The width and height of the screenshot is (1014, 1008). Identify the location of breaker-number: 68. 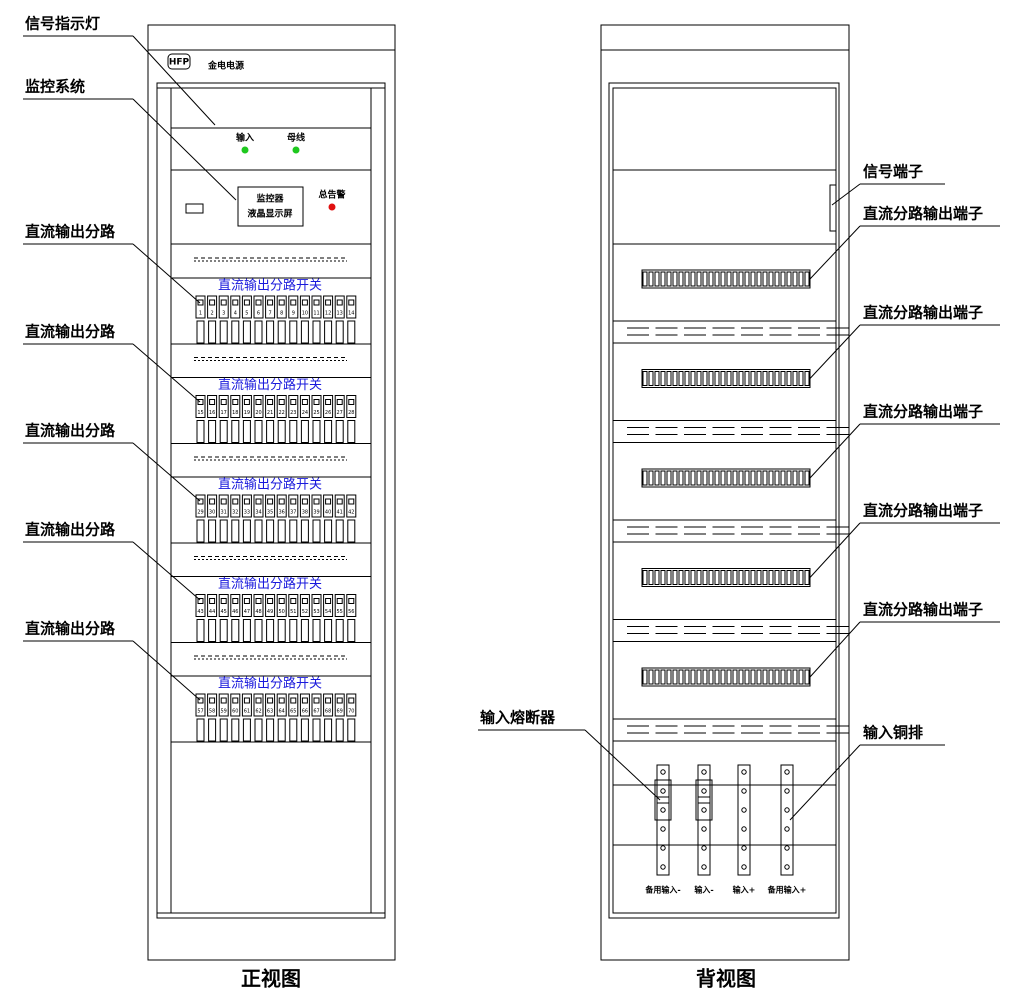
(328, 712).